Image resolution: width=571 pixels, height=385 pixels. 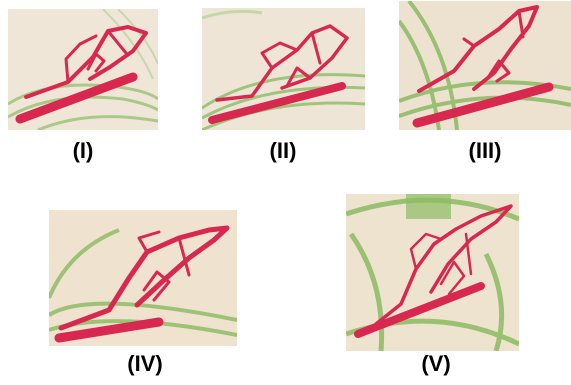 What do you see at coordinates (283, 150) in the screenshot?
I see `panel-label-2: (II)` at bounding box center [283, 150].